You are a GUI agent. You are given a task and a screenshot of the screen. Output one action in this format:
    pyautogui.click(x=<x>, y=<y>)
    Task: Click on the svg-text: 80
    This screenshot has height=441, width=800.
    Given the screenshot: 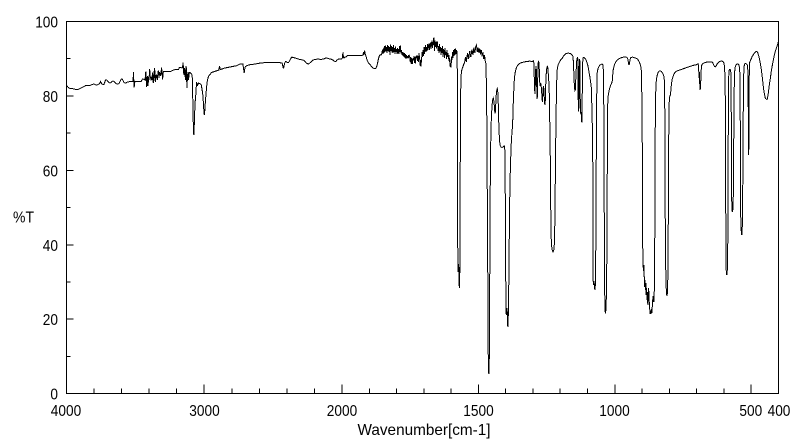 What is the action you would take?
    pyautogui.click(x=50, y=97)
    